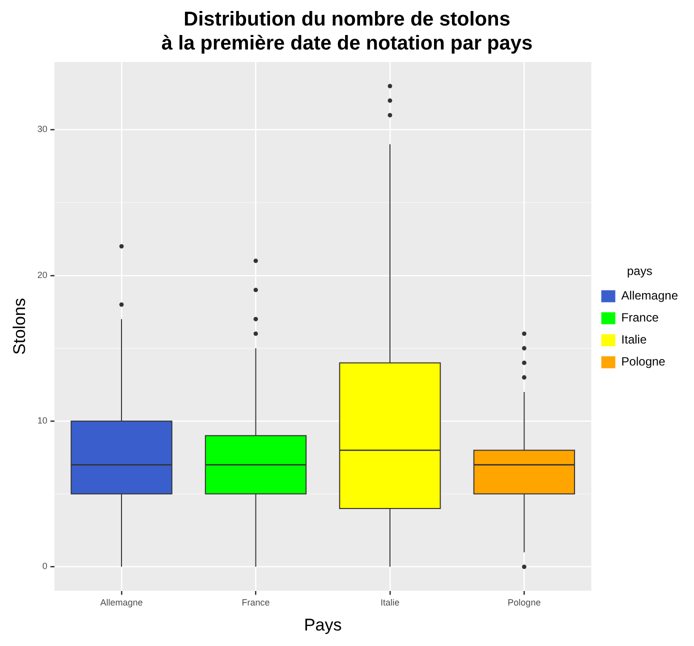 Image resolution: width=694 pixels, height=646 pixels. Describe the element at coordinates (42, 275) in the screenshot. I see `y-tick-label: 20` at that location.